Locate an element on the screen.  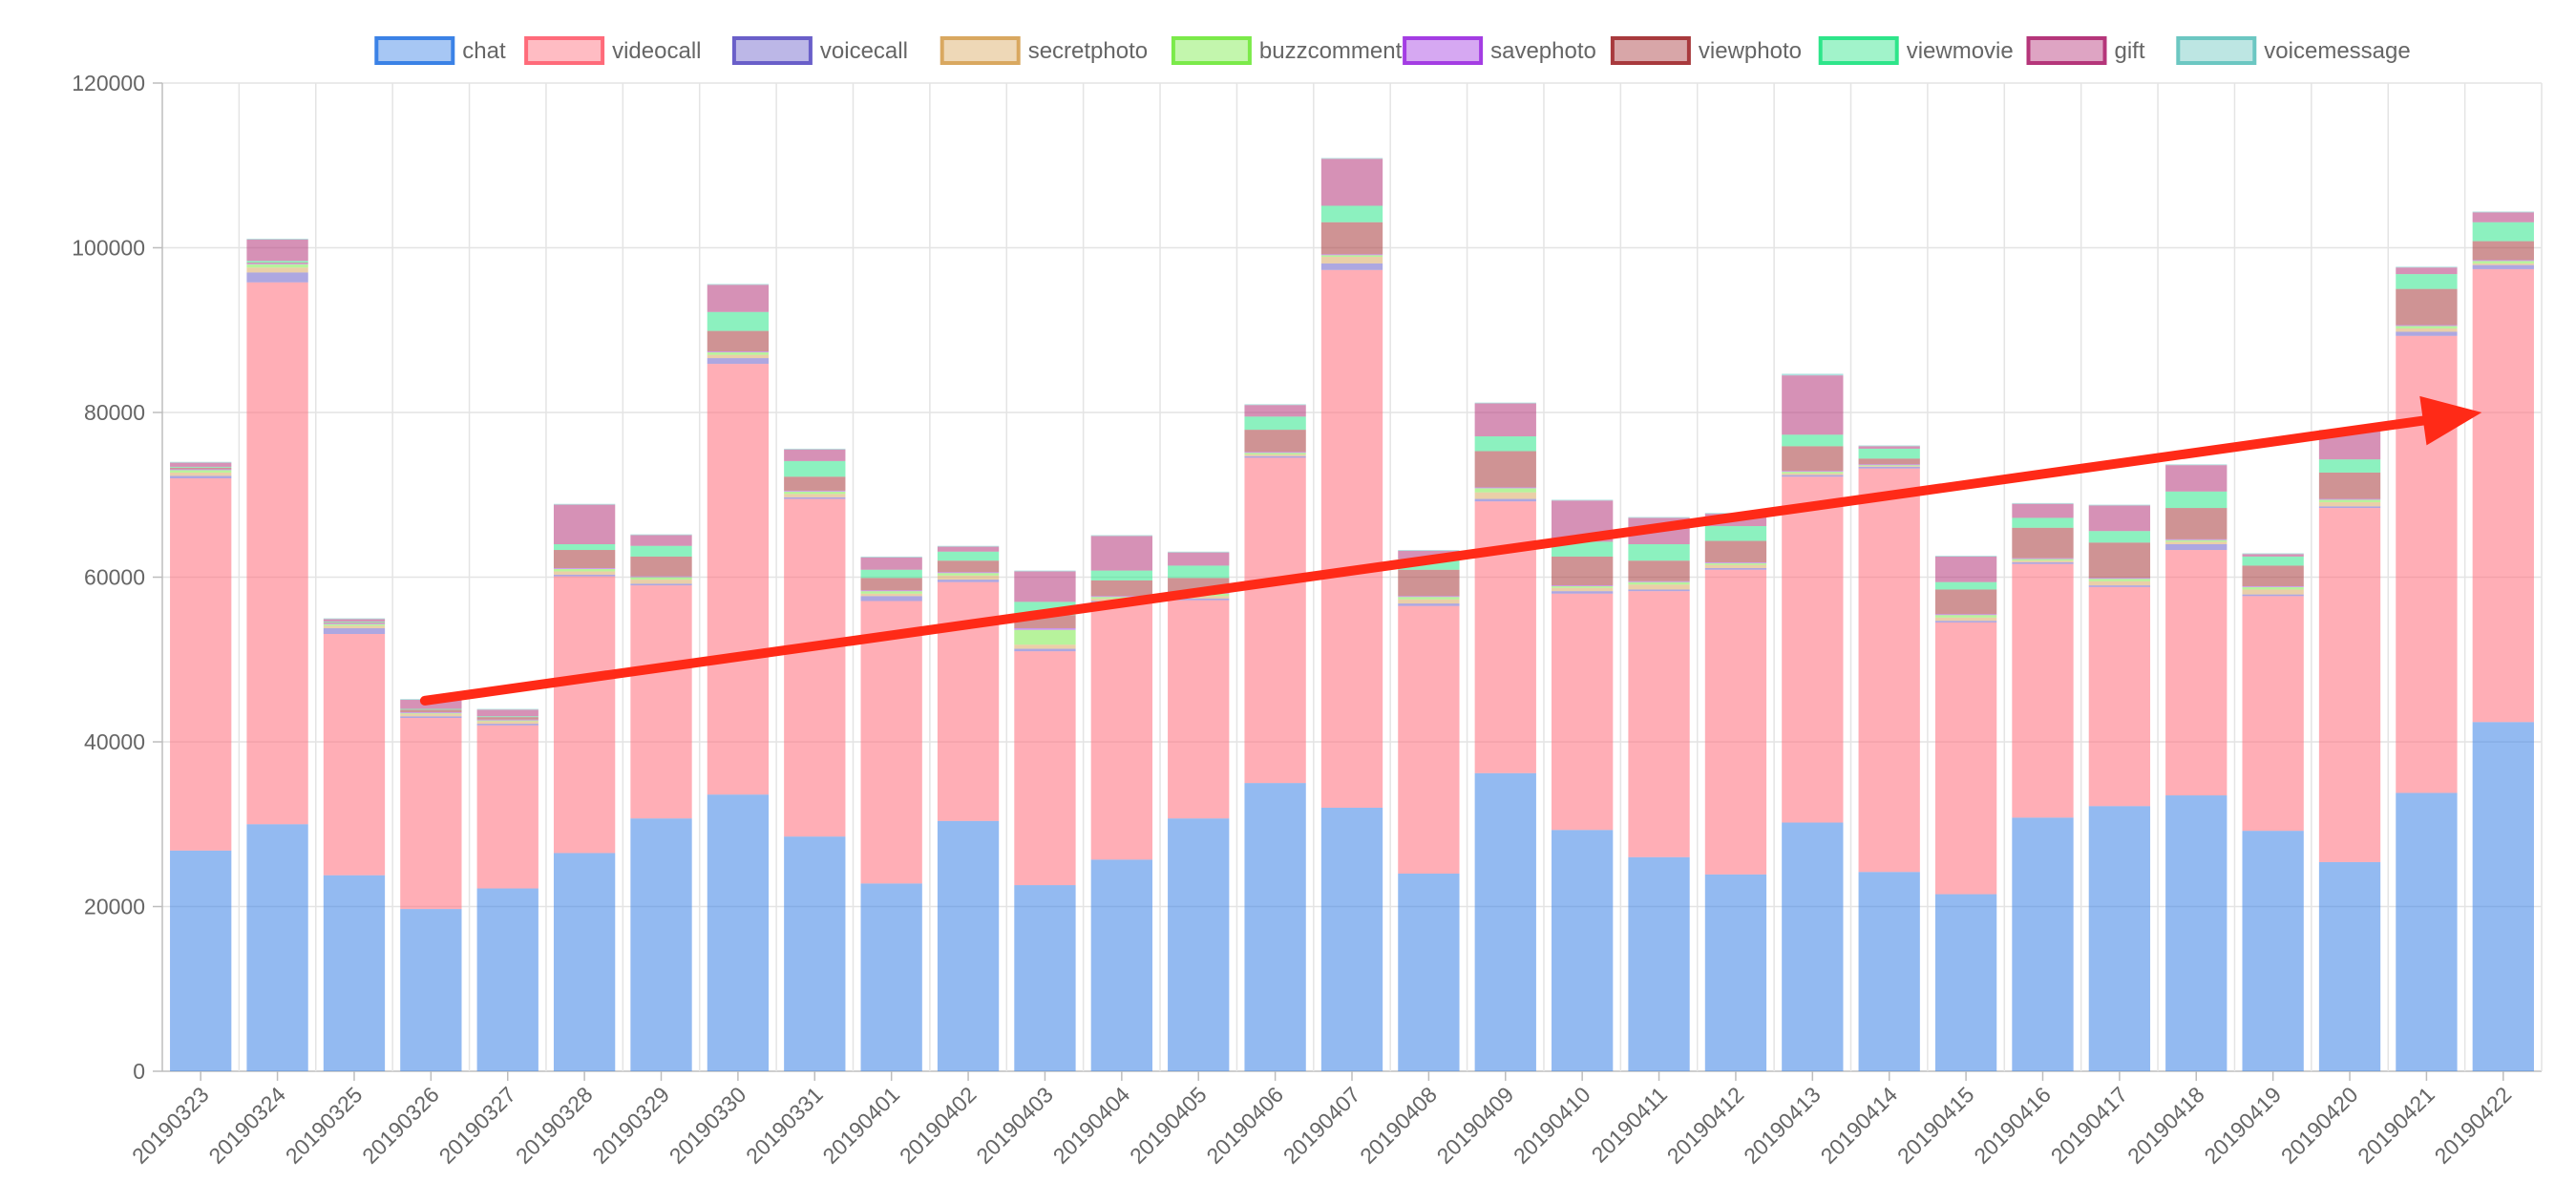
legend-item-chat: chat is located at coordinates (440, 50).